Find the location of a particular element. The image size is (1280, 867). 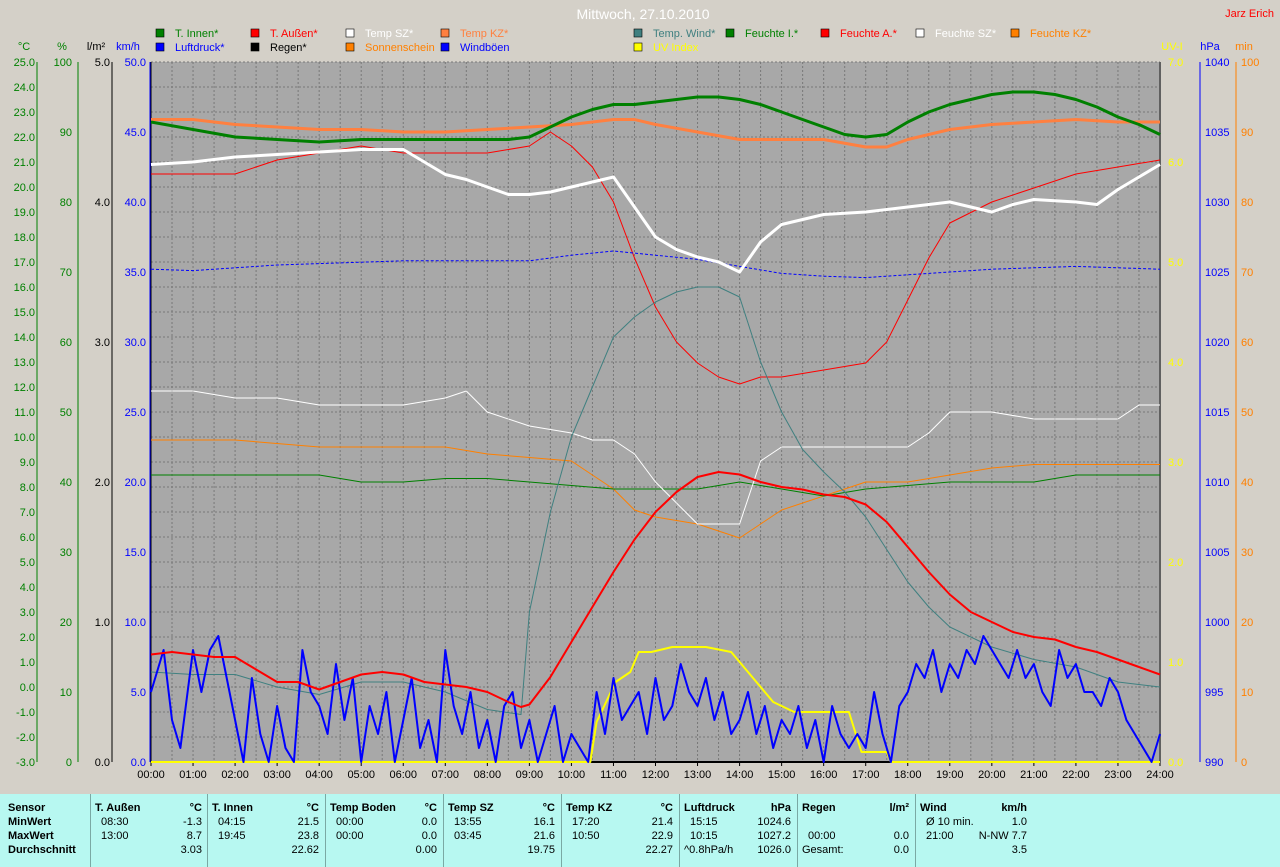

y-tick-label-temp: -3.0 is located at coordinates (25, 763).